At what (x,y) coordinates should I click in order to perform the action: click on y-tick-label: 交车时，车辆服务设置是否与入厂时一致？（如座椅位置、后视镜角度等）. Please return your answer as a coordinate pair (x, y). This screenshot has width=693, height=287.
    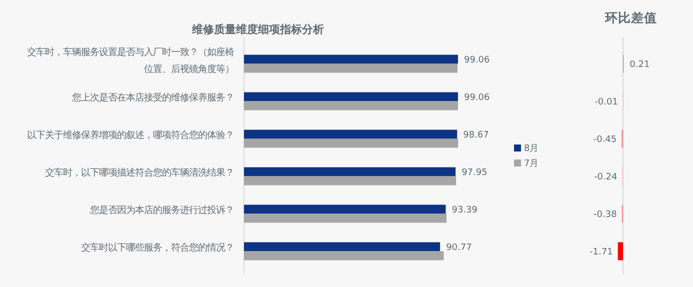
    Looking at the image, I should click on (130, 61).